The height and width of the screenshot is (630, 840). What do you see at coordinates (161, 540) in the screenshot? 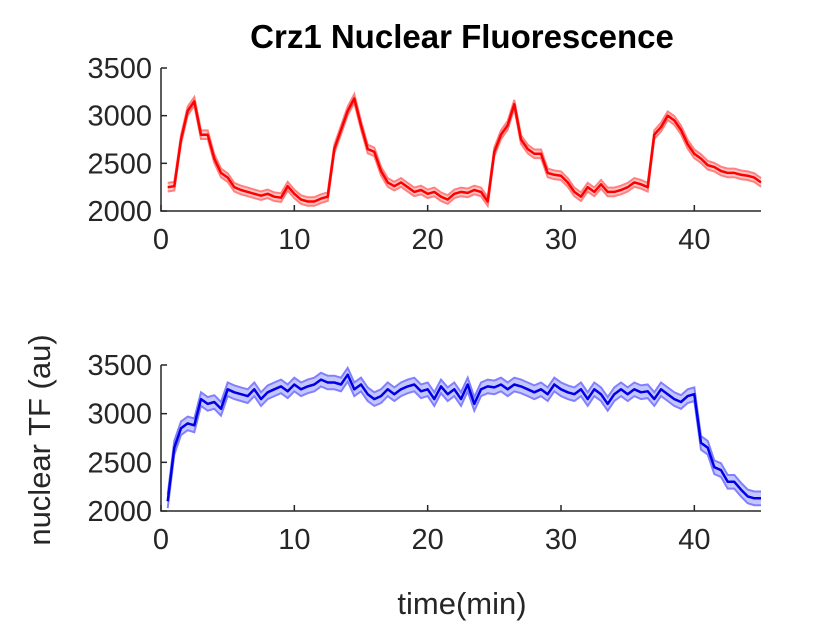
I see `bottom-plot-x-tick-label: 0` at bounding box center [161, 540].